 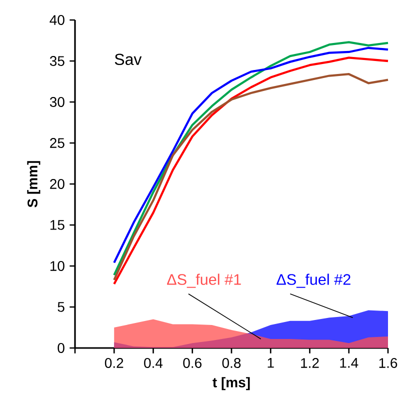 I want to click on y-axis-title: S [mm], so click(x=33, y=184).